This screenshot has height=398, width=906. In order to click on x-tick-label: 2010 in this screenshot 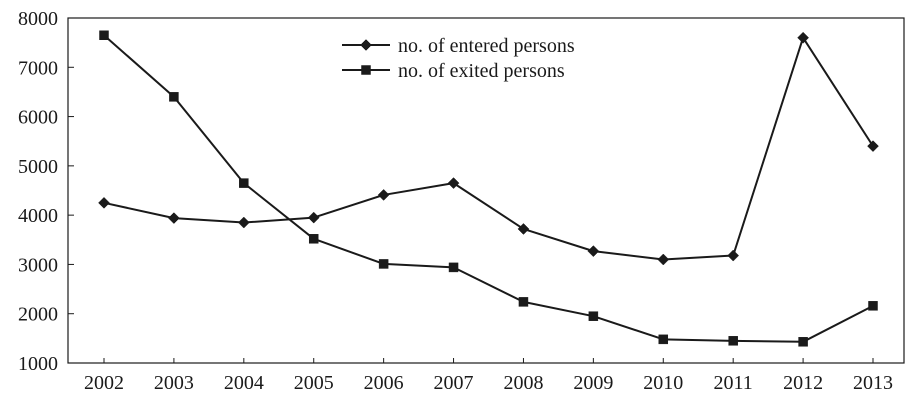, I will do `click(663, 383)`.